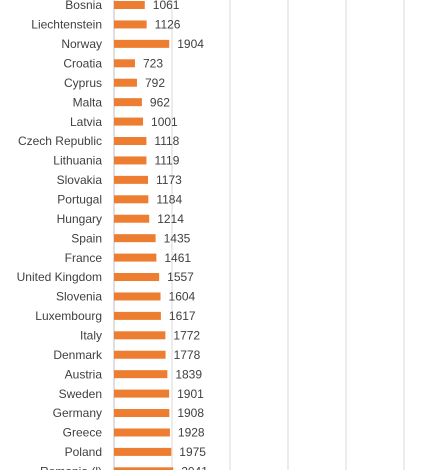 This screenshot has height=470, width=444. Describe the element at coordinates (190, 44) in the screenshot. I see `data-label: 1904` at that location.